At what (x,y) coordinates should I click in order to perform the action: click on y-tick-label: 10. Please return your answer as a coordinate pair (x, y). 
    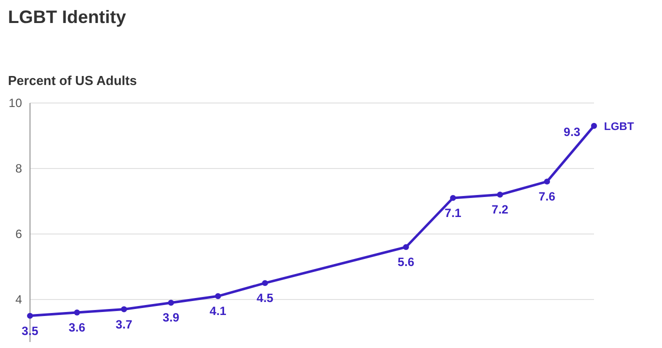
    Looking at the image, I should click on (15, 103).